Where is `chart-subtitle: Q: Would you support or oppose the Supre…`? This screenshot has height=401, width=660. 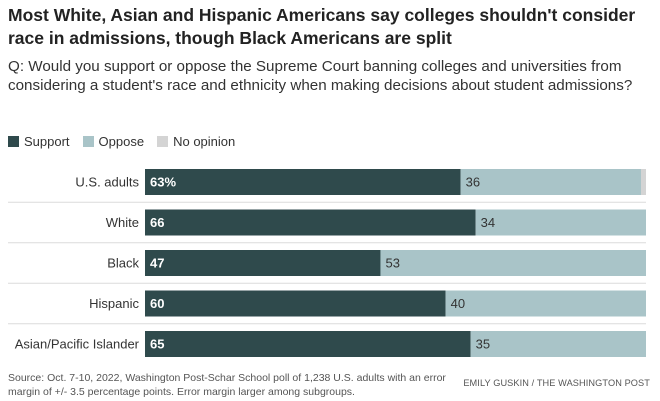 chart-subtitle: Q: Would you support or oppose the Supre… is located at coordinates (320, 76).